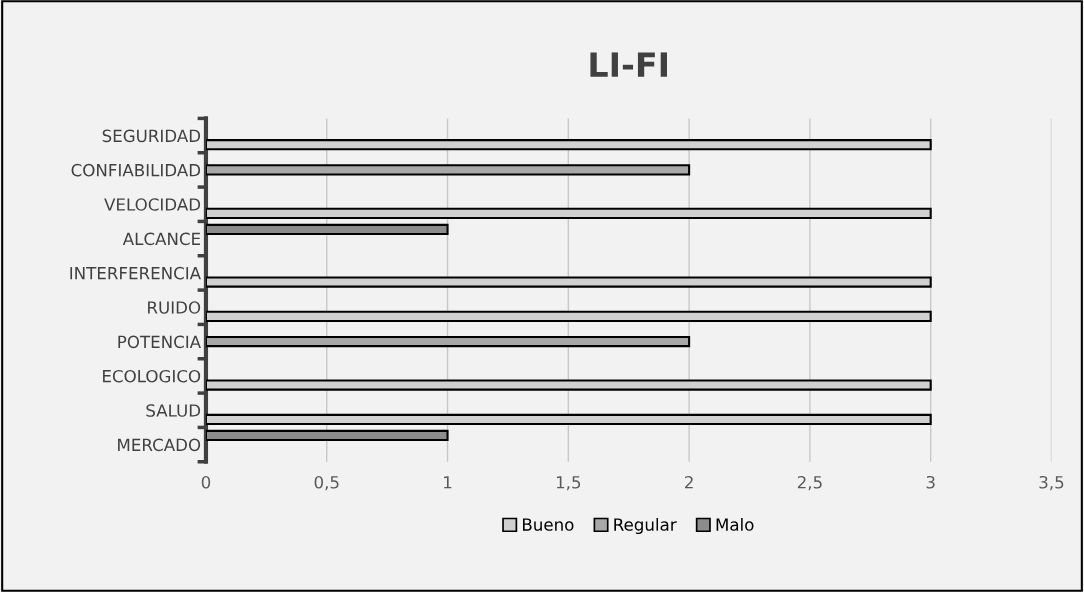 The height and width of the screenshot is (592, 1084). What do you see at coordinates (689, 482) in the screenshot?
I see `x-tick-label: 2` at bounding box center [689, 482].